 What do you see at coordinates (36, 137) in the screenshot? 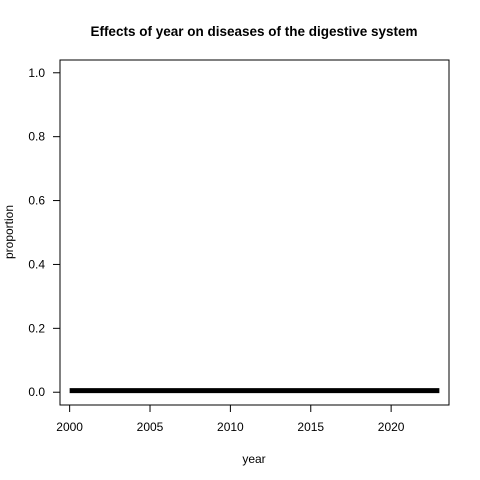
I see `y-tick-label: 0.8` at bounding box center [36, 137].